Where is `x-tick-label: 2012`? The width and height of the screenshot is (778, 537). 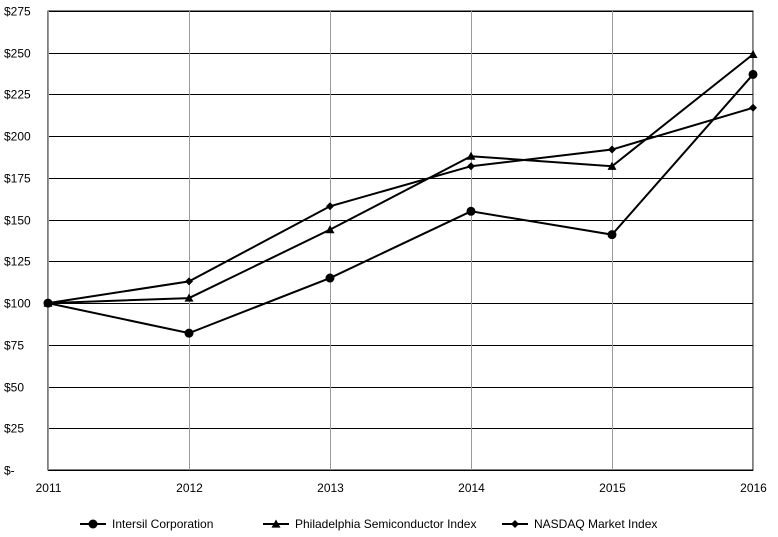 x-tick-label: 2012 is located at coordinates (189, 488).